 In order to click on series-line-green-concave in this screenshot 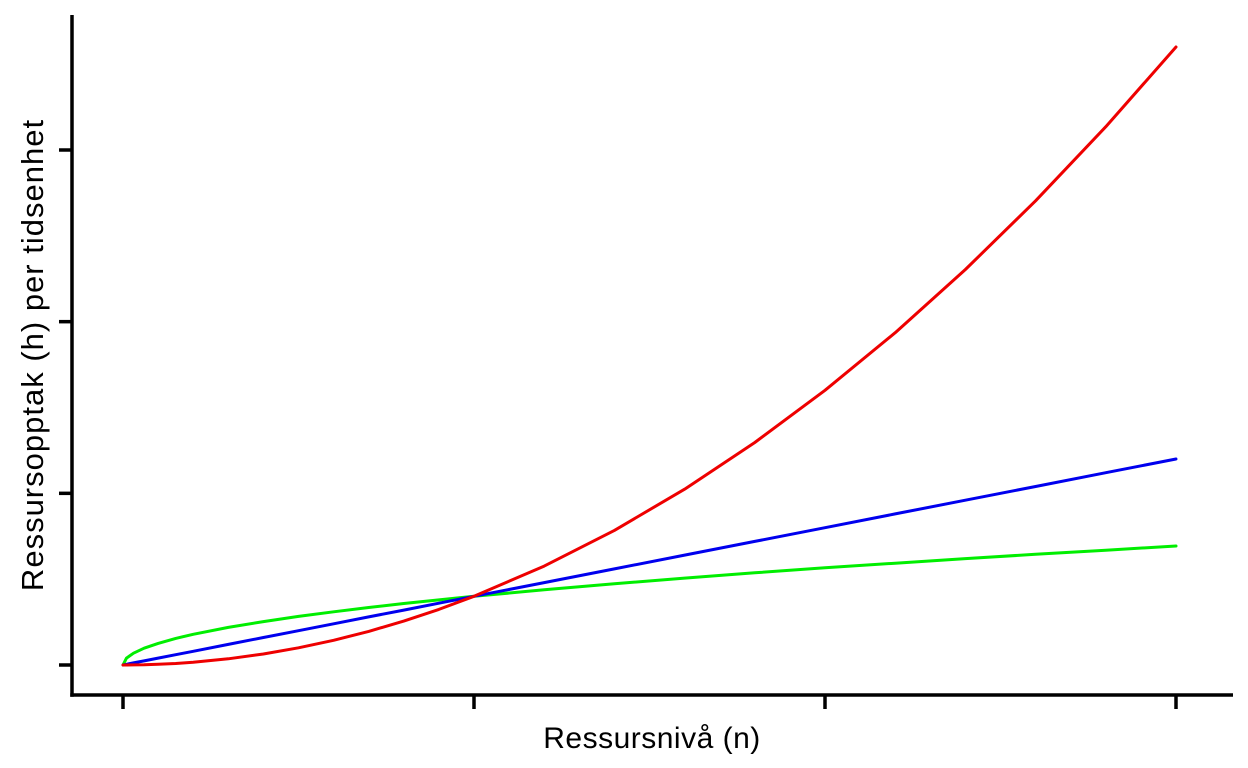, I will do `click(649, 605)`.